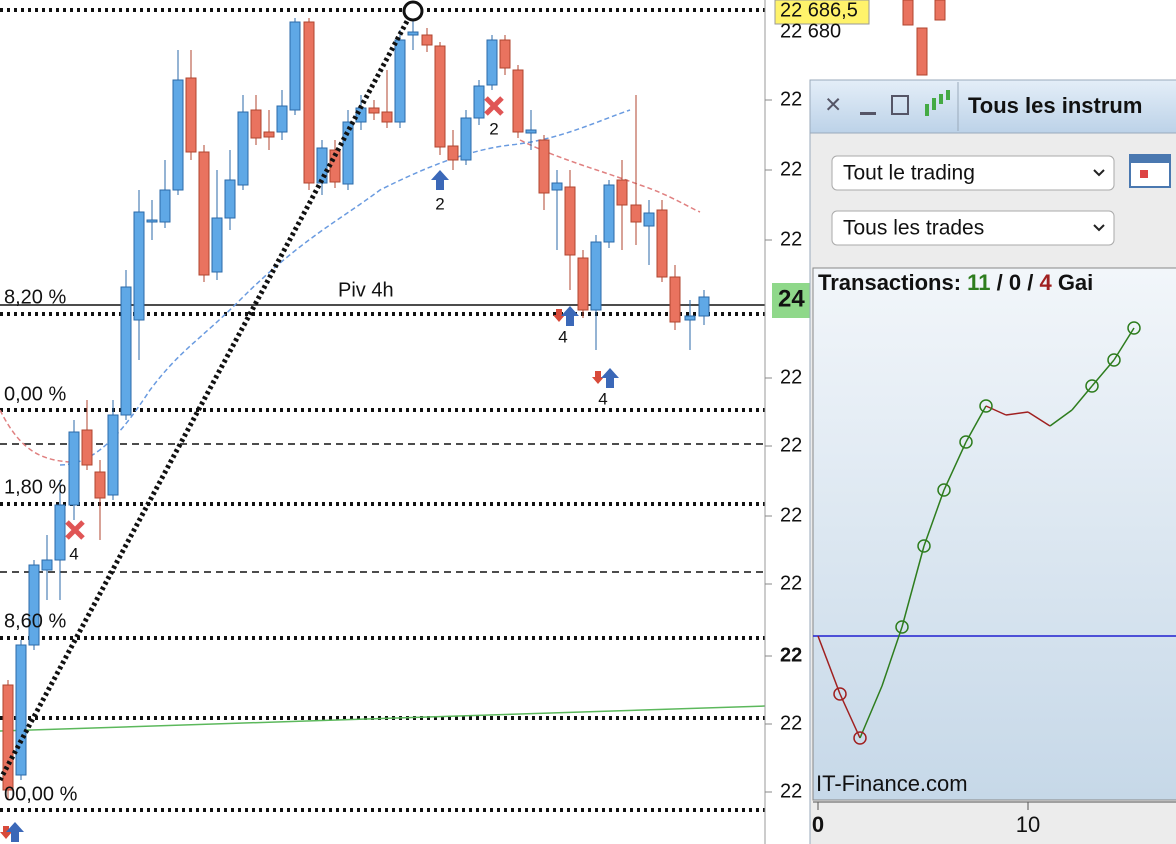 The height and width of the screenshot is (844, 1176). What do you see at coordinates (366, 290) in the screenshot?
I see `pivot-label: Piv 4h` at bounding box center [366, 290].